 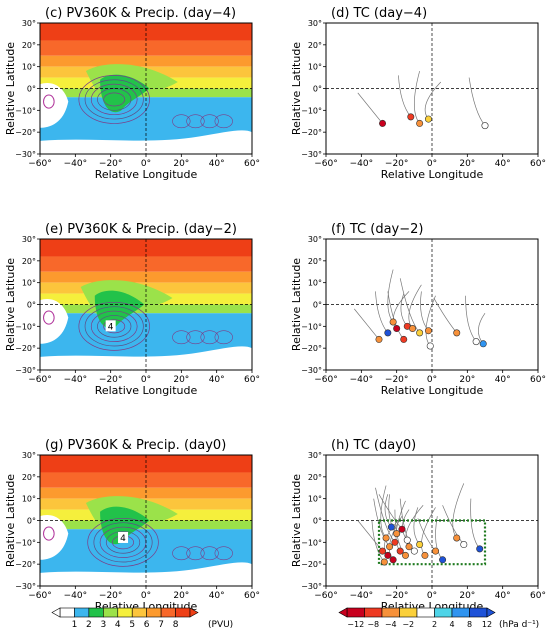 I want to click on y-tick-label: 20°, so click(x=29, y=261).